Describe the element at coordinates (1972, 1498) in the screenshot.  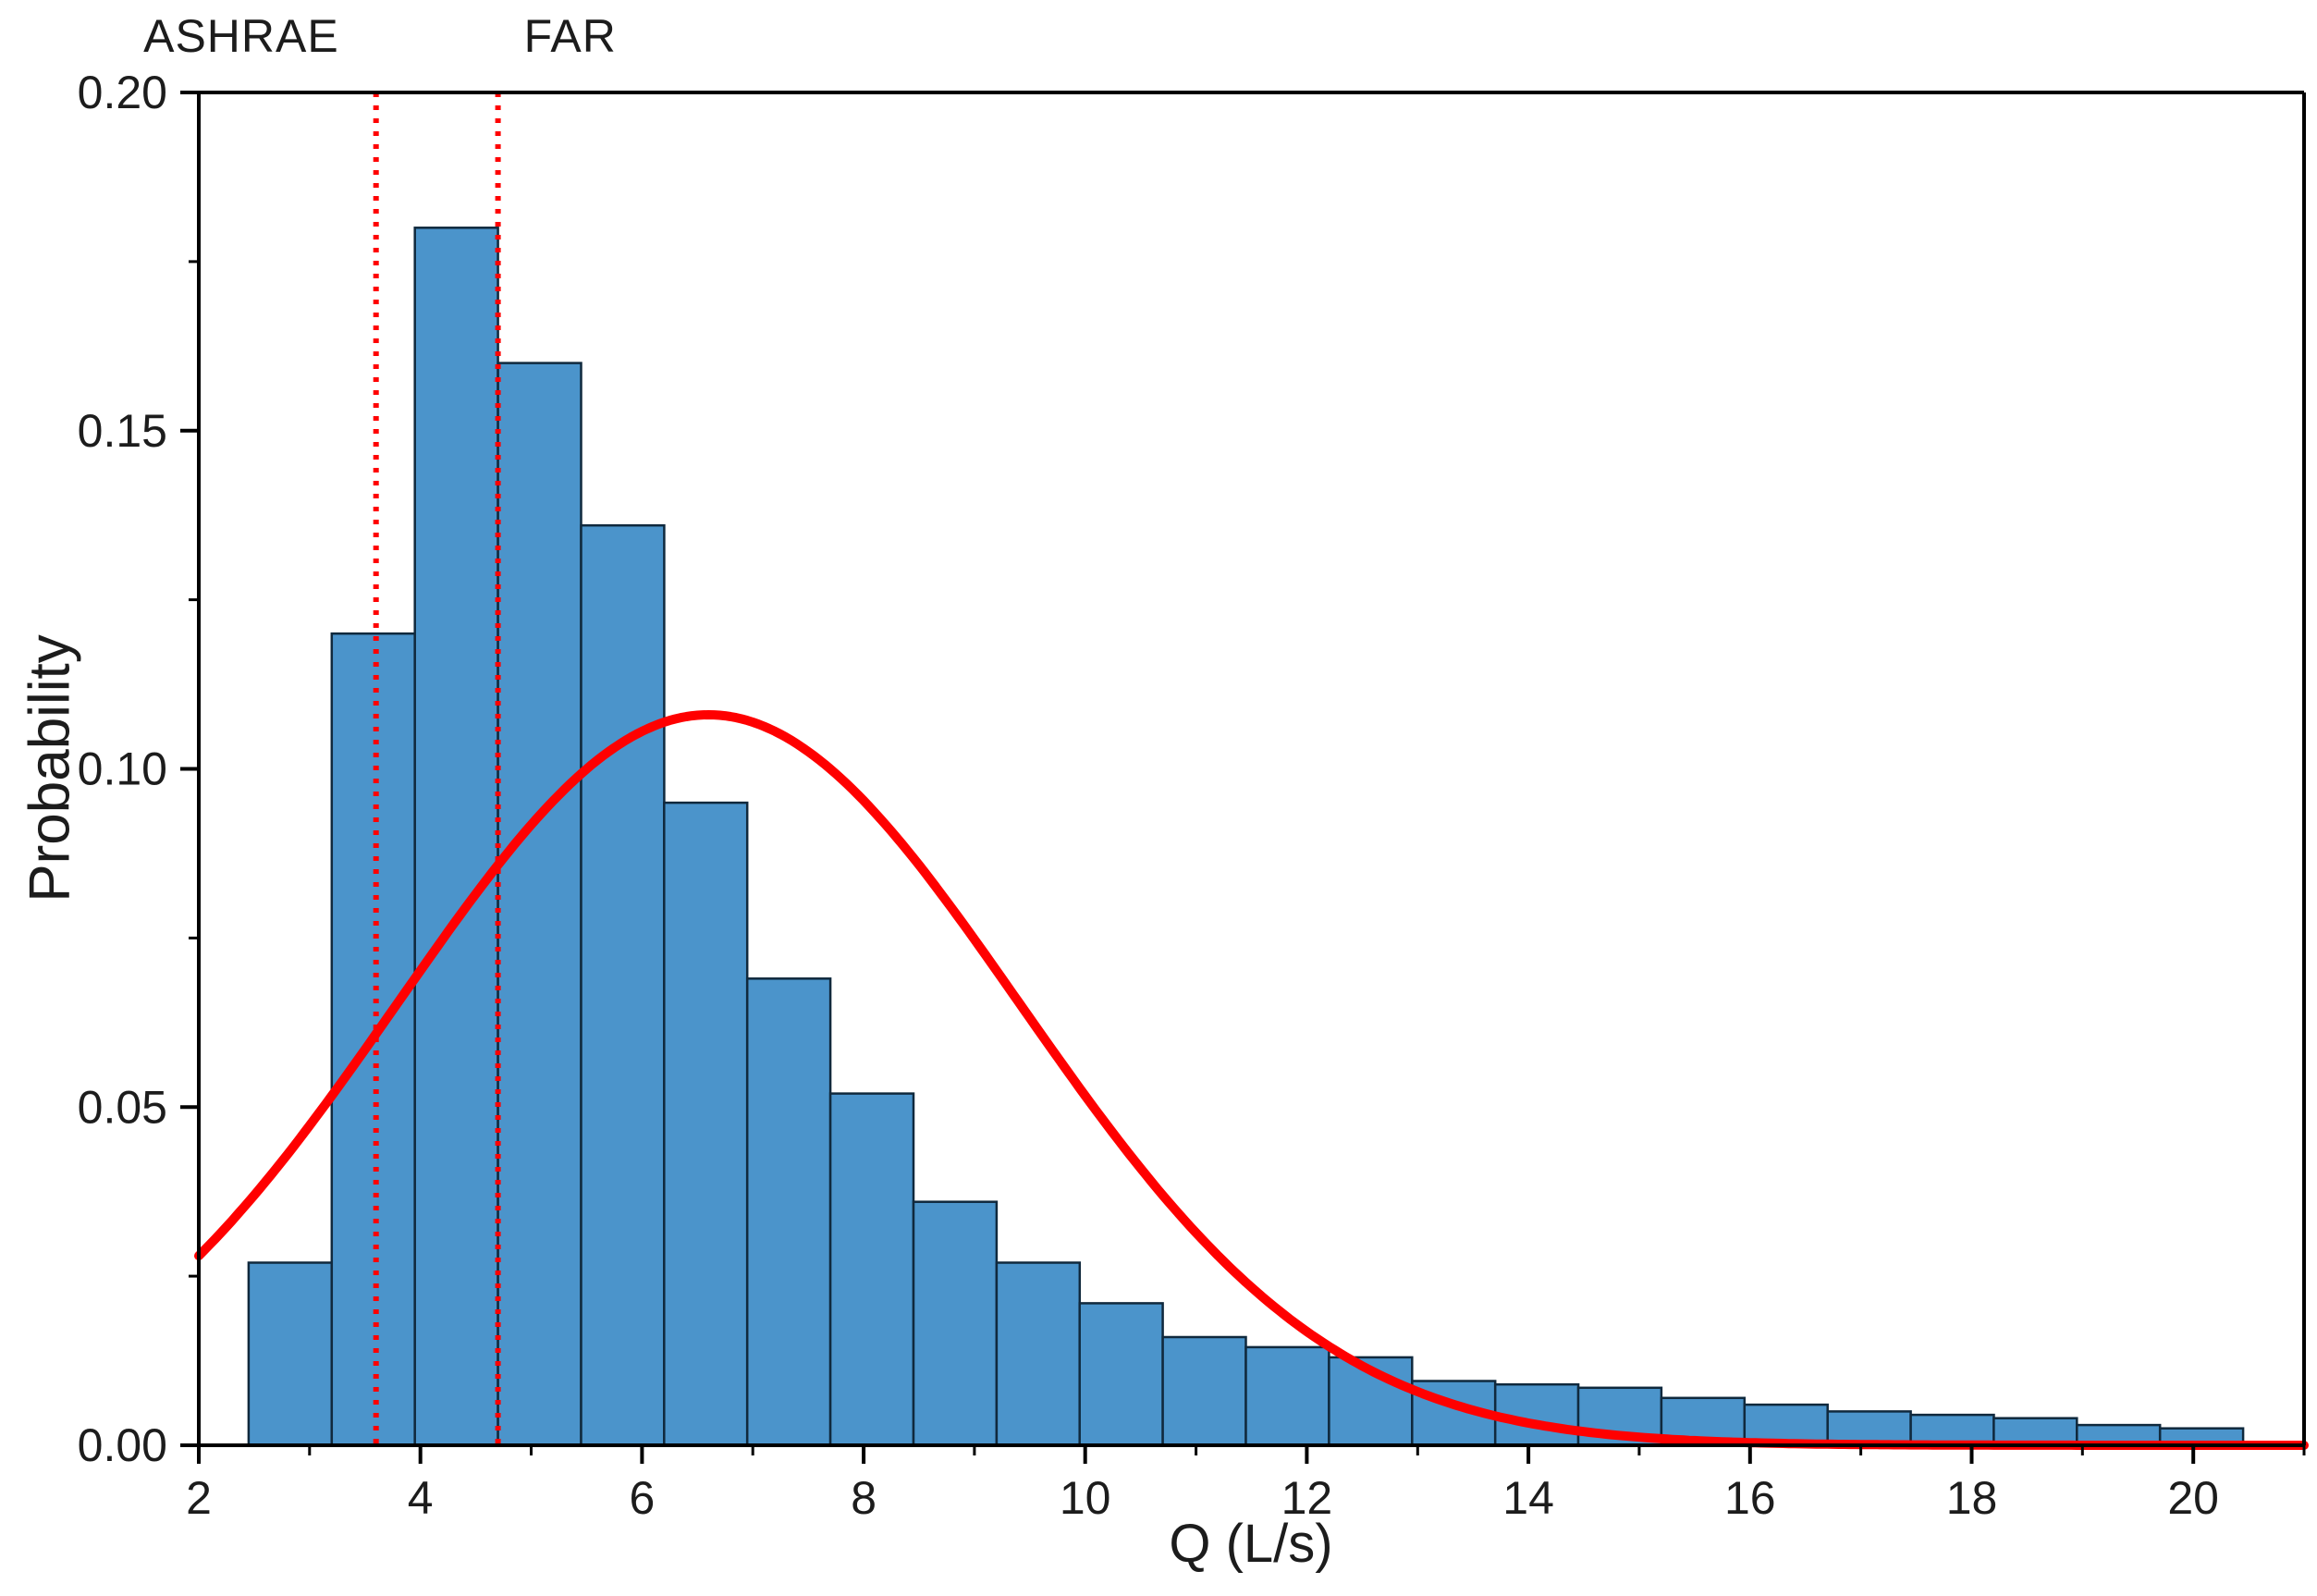
I see `x-tick-label: 18` at that location.